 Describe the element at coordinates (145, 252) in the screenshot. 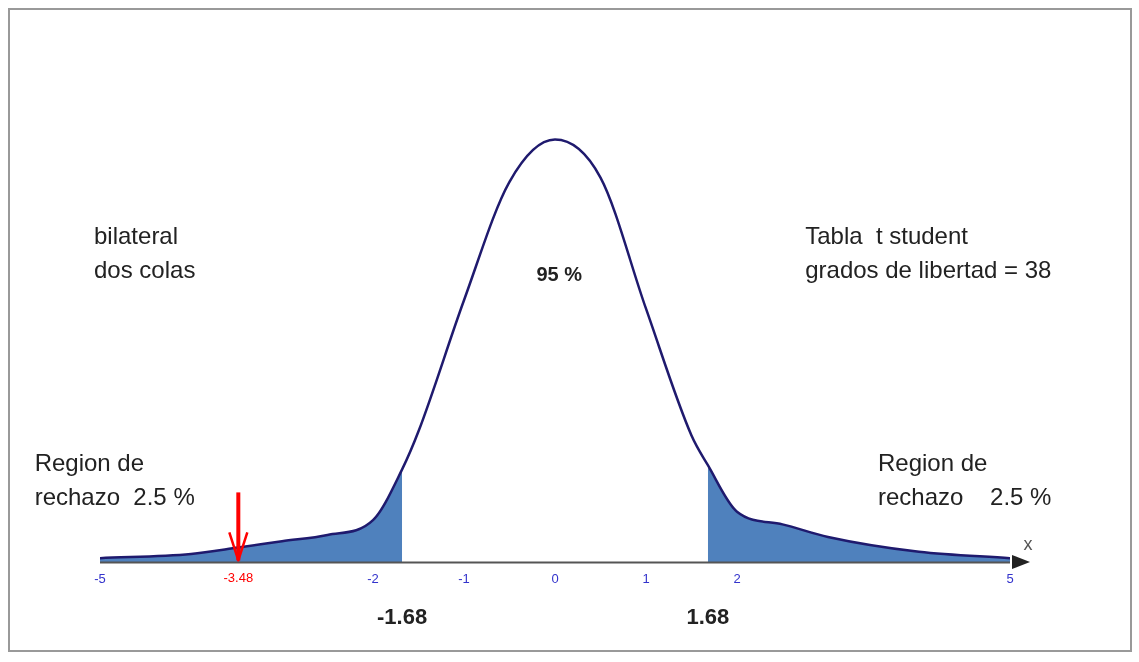

I see `annotation: bilateral dos colas` at that location.